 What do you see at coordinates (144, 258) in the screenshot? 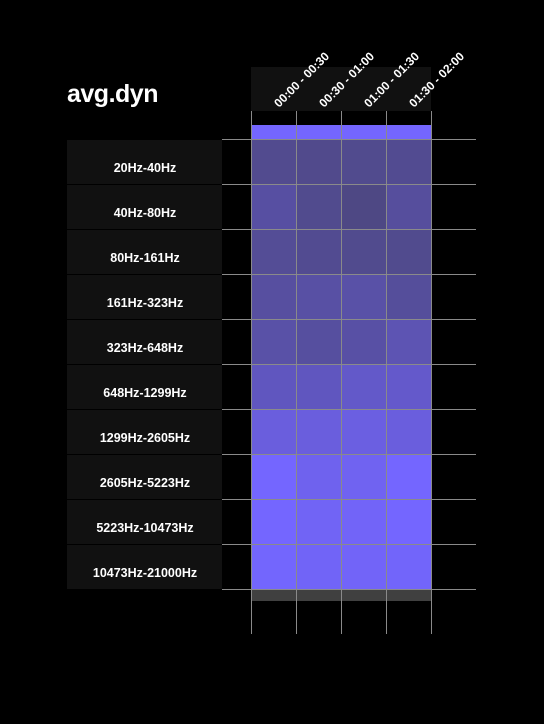
I see `row-label: 80Hz-161Hz` at bounding box center [144, 258].